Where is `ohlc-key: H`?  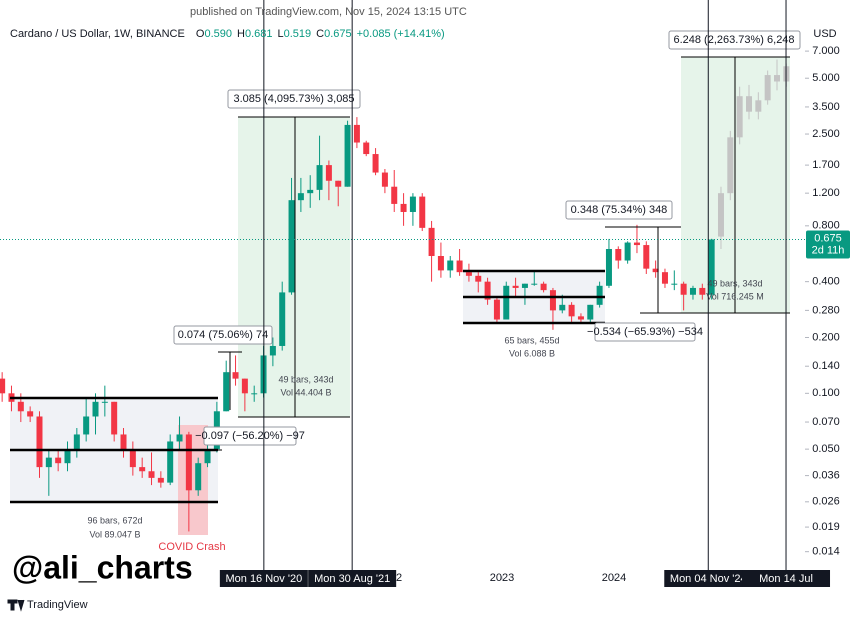
ohlc-key: H is located at coordinates (241, 34).